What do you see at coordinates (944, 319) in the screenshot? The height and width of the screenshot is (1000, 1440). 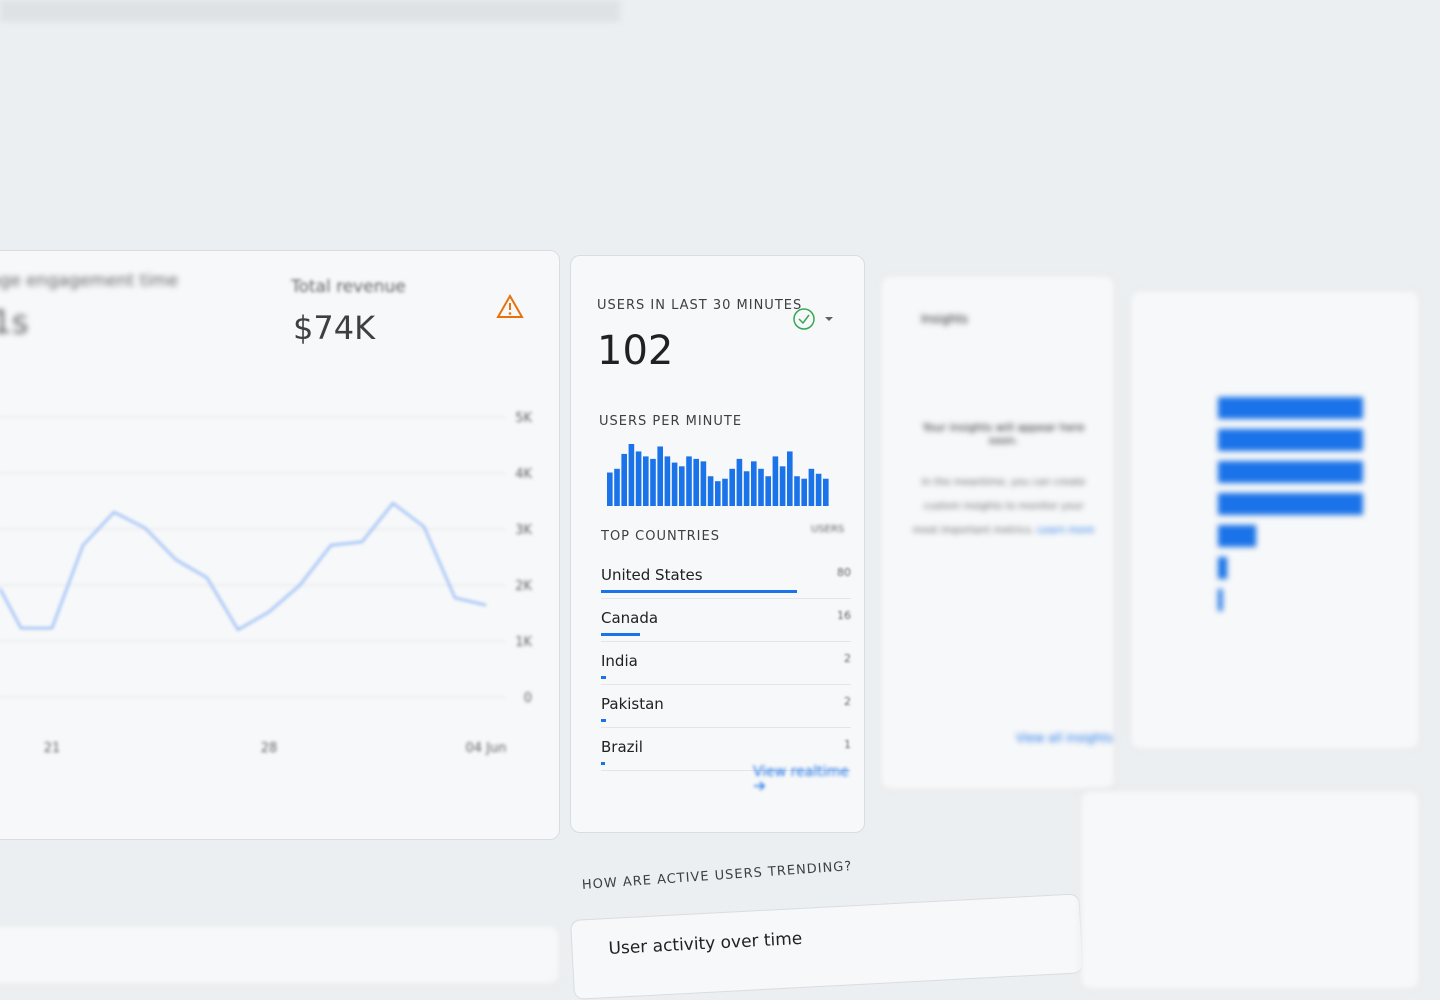 I see `insights-title: Insights` at bounding box center [944, 319].